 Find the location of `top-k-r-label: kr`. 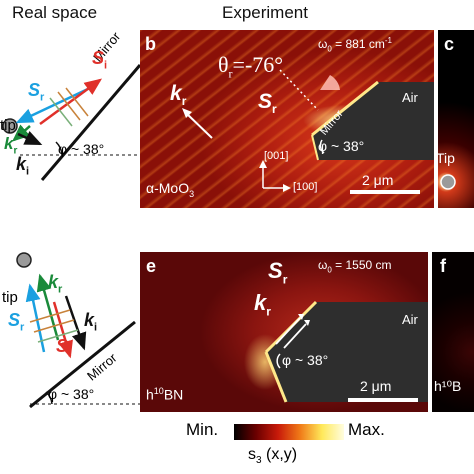

top-k-r-label: kr is located at coordinates (11, 145).